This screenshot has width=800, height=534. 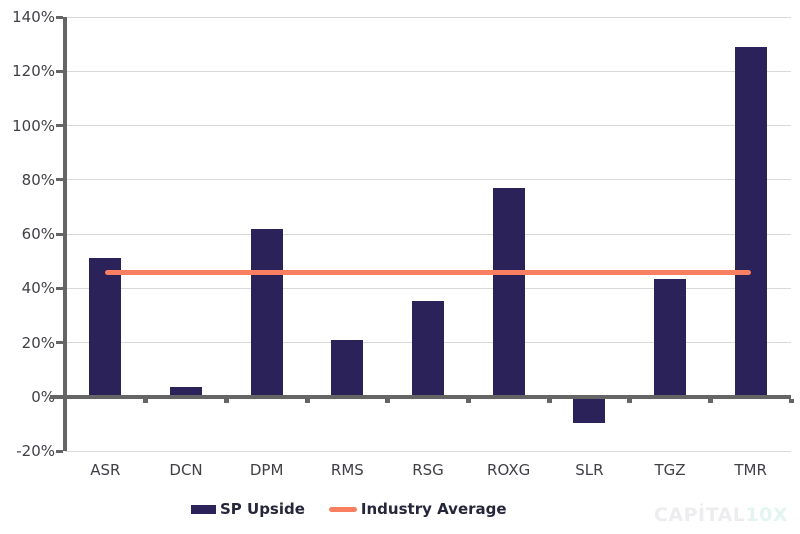 I want to click on y-axis-label-20: 20%, so click(x=38, y=342).